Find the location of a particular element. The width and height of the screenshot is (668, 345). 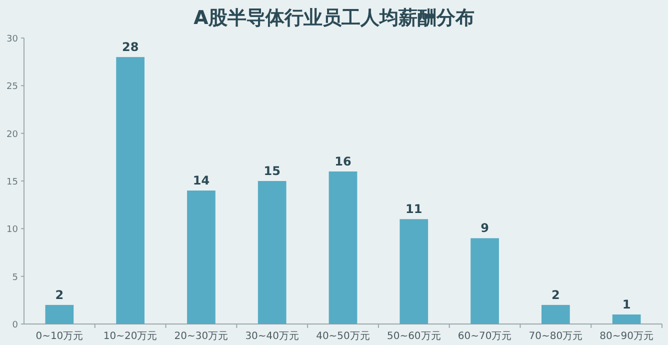

x-tick-label: 80~90万元 is located at coordinates (627, 336).